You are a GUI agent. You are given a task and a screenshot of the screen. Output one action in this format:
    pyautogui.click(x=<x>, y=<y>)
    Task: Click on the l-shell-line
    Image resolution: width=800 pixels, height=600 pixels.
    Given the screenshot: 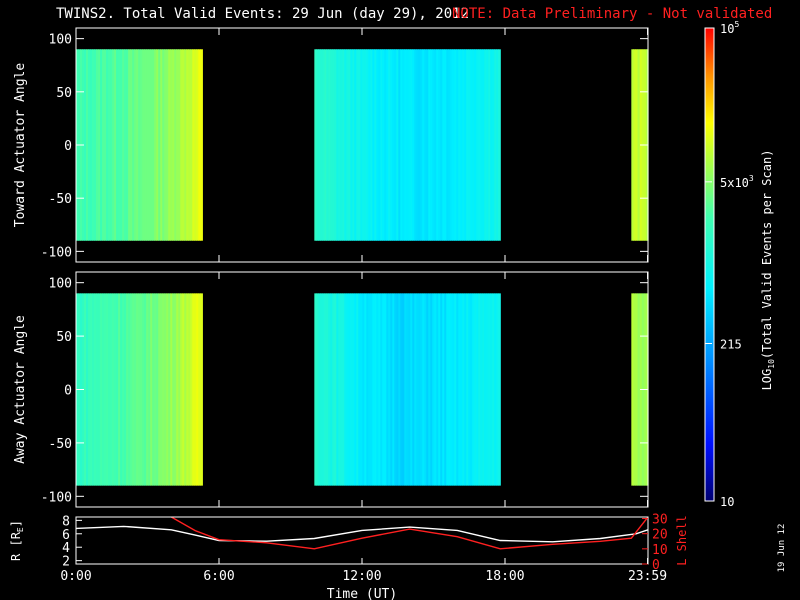 What is the action you would take?
    pyautogui.click(x=409, y=533)
    